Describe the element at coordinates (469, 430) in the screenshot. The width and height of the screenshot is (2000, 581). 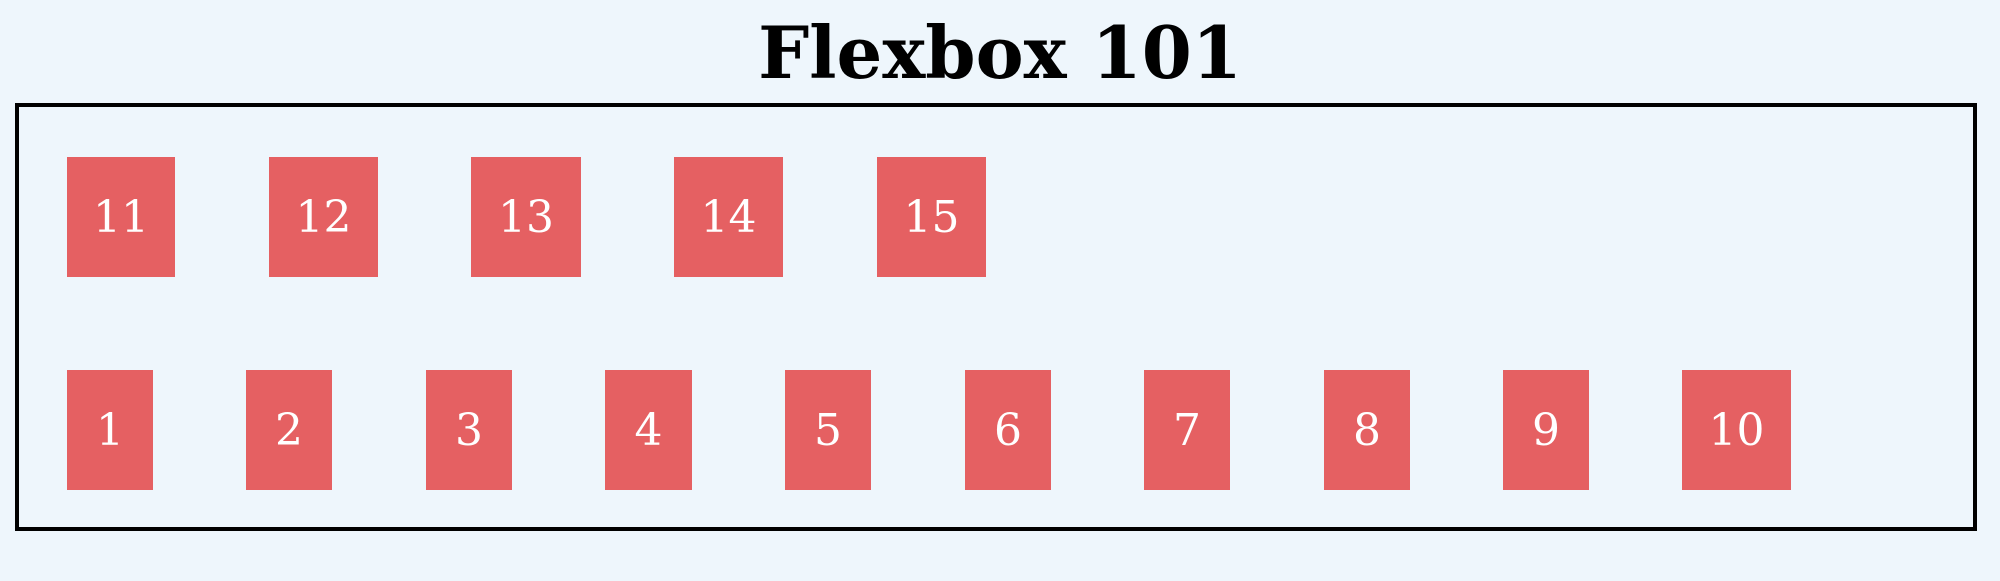
I see `flex-item-3: 3` at that location.